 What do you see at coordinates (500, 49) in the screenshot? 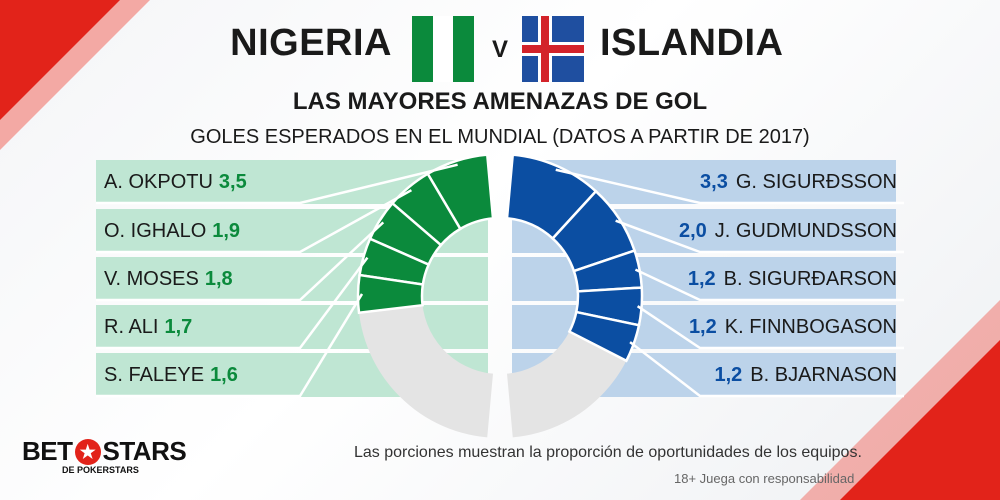
I see `versus-label: V` at bounding box center [500, 49].